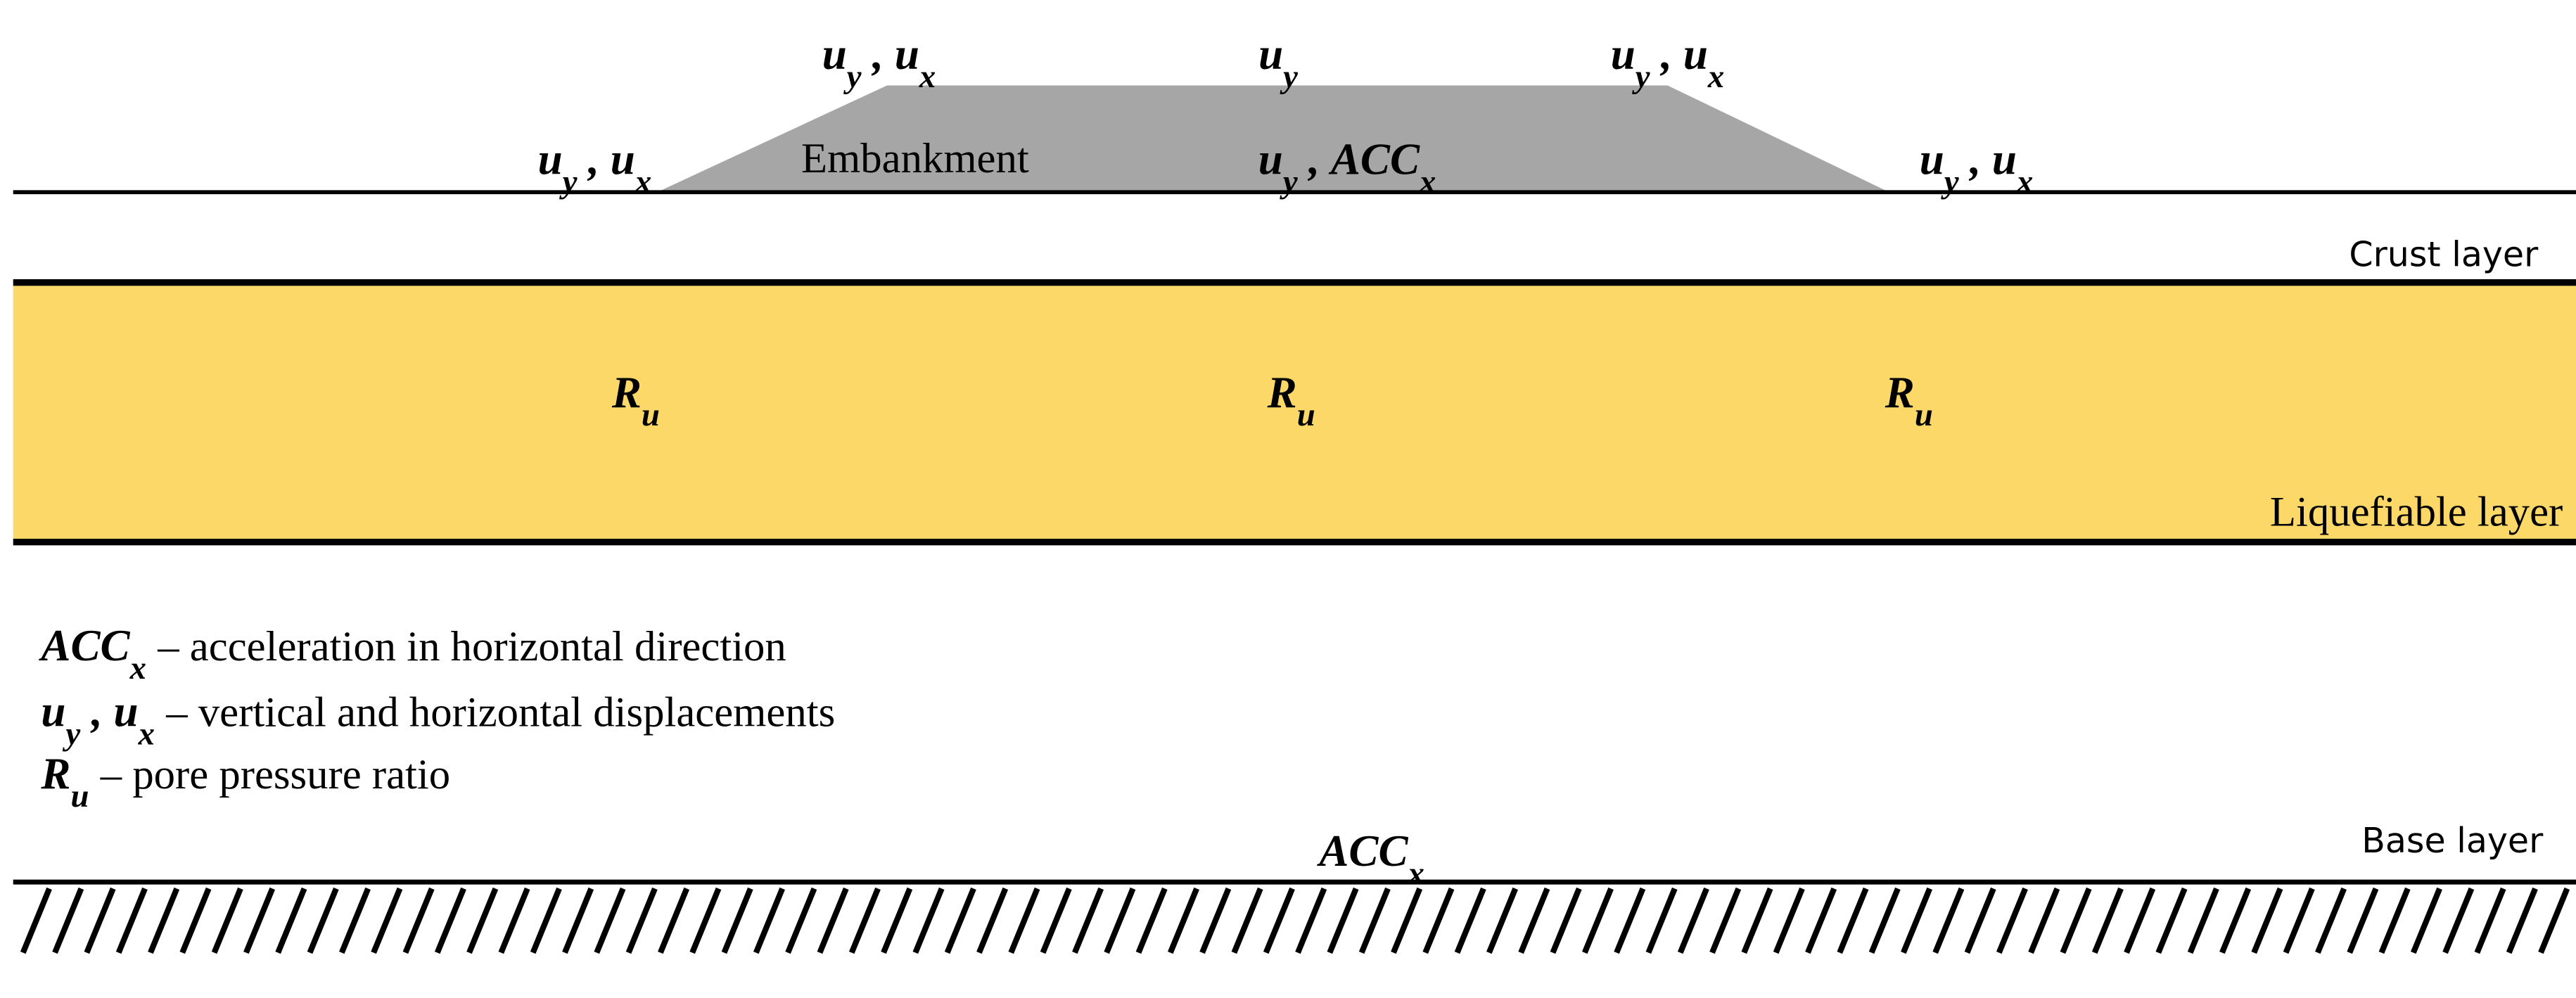 The image size is (2576, 998). Describe the element at coordinates (471, 646) in the screenshot. I see `legend-text: – acceleration in horizontal direction` at that location.